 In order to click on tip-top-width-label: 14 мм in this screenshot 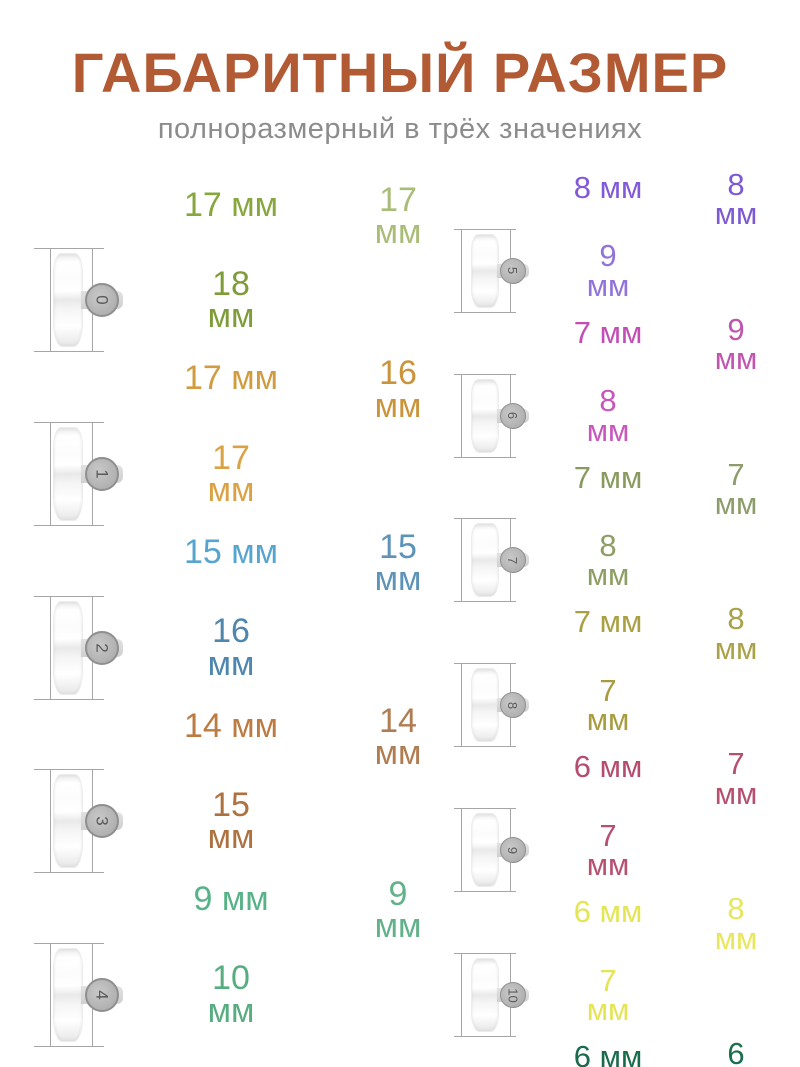, I will do `click(231, 725)`.